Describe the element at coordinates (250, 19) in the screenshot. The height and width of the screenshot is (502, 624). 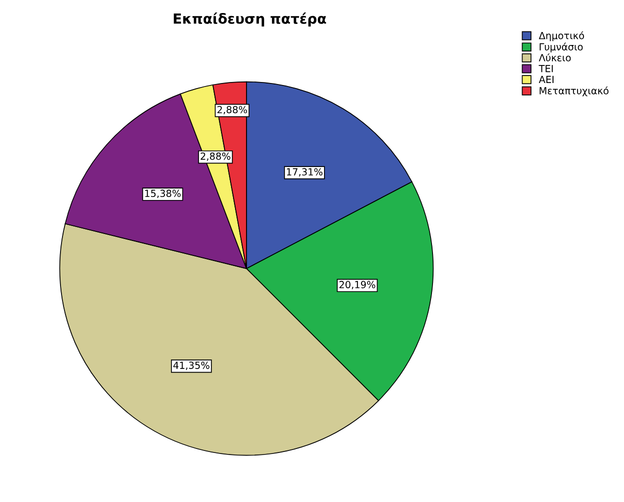
I see `chart-title: Εκπαίδευση πατέρα` at that location.